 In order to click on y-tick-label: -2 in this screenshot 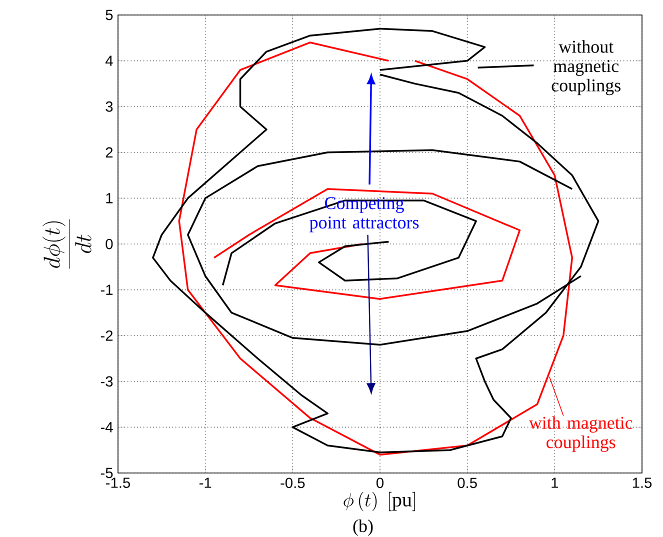, I will do `click(106, 335)`.